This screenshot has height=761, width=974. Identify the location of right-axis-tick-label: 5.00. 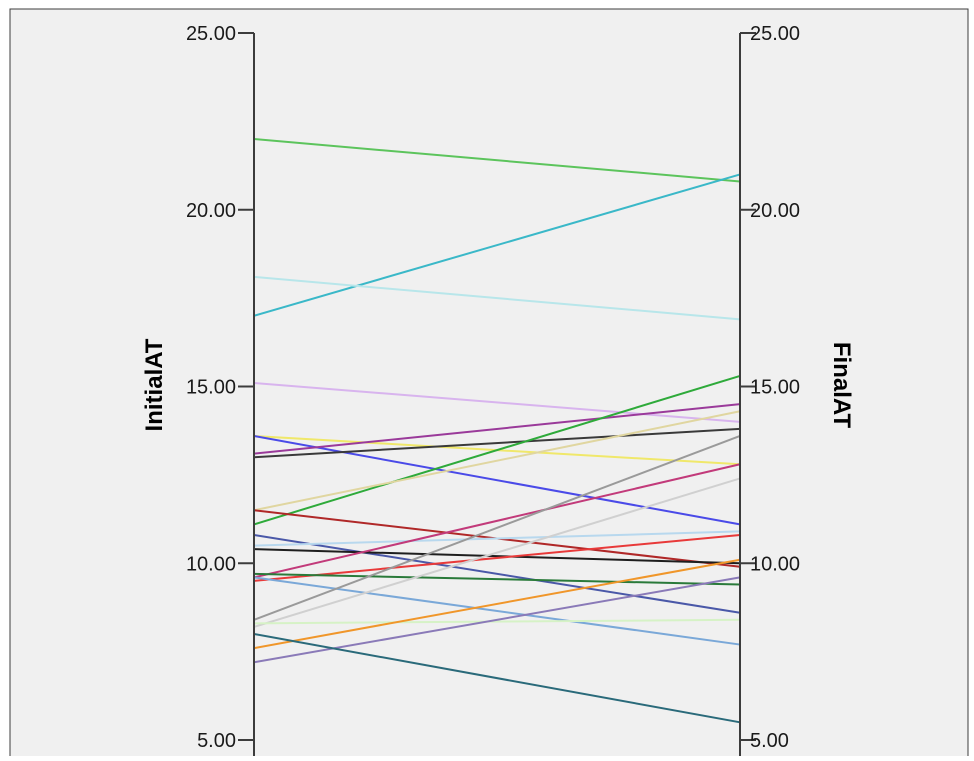
(769, 741).